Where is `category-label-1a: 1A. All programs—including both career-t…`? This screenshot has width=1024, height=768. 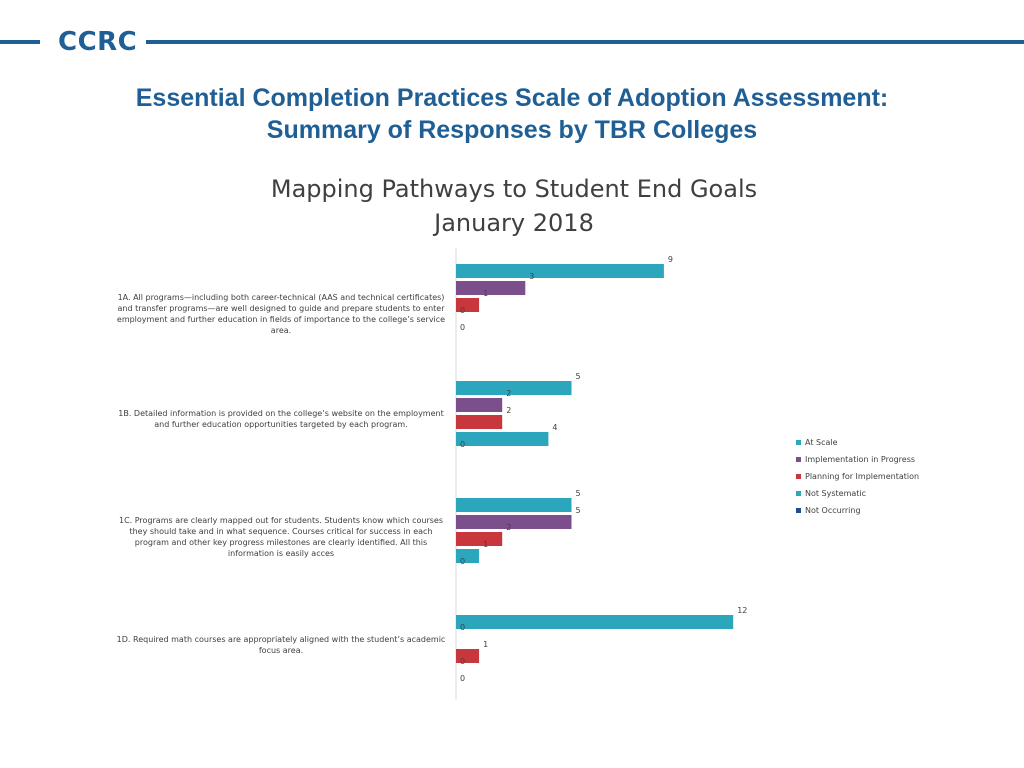 category-label-1a: 1A. All programs—including both career-t… is located at coordinates (281, 314).